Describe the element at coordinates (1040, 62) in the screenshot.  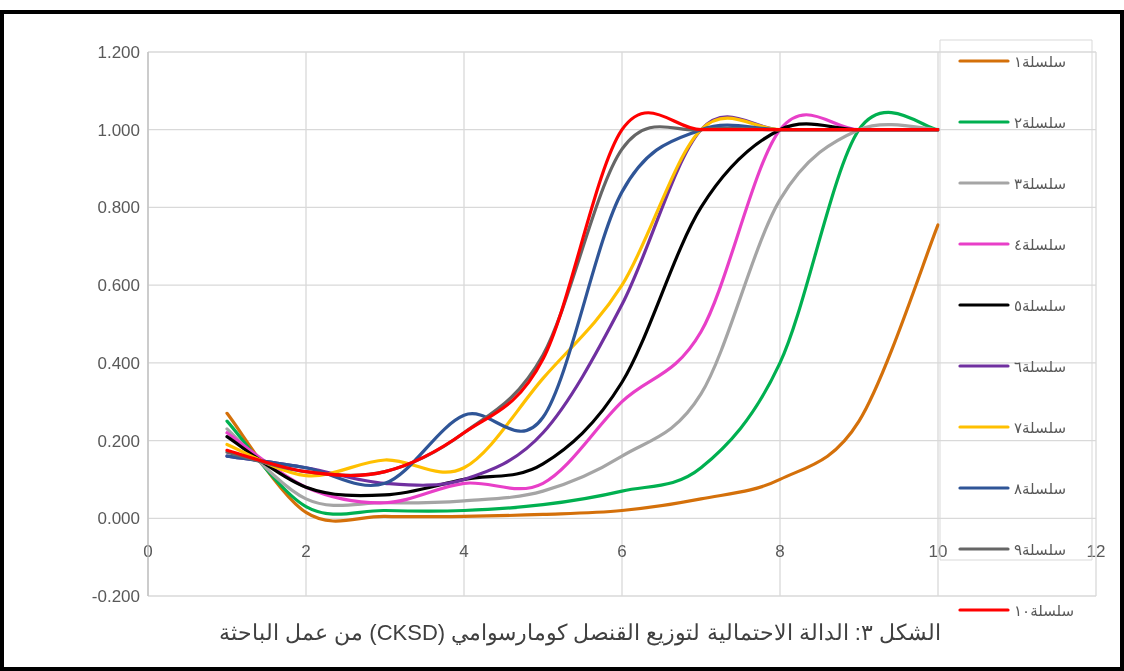
I see `legend-label: سلسلة١` at that location.